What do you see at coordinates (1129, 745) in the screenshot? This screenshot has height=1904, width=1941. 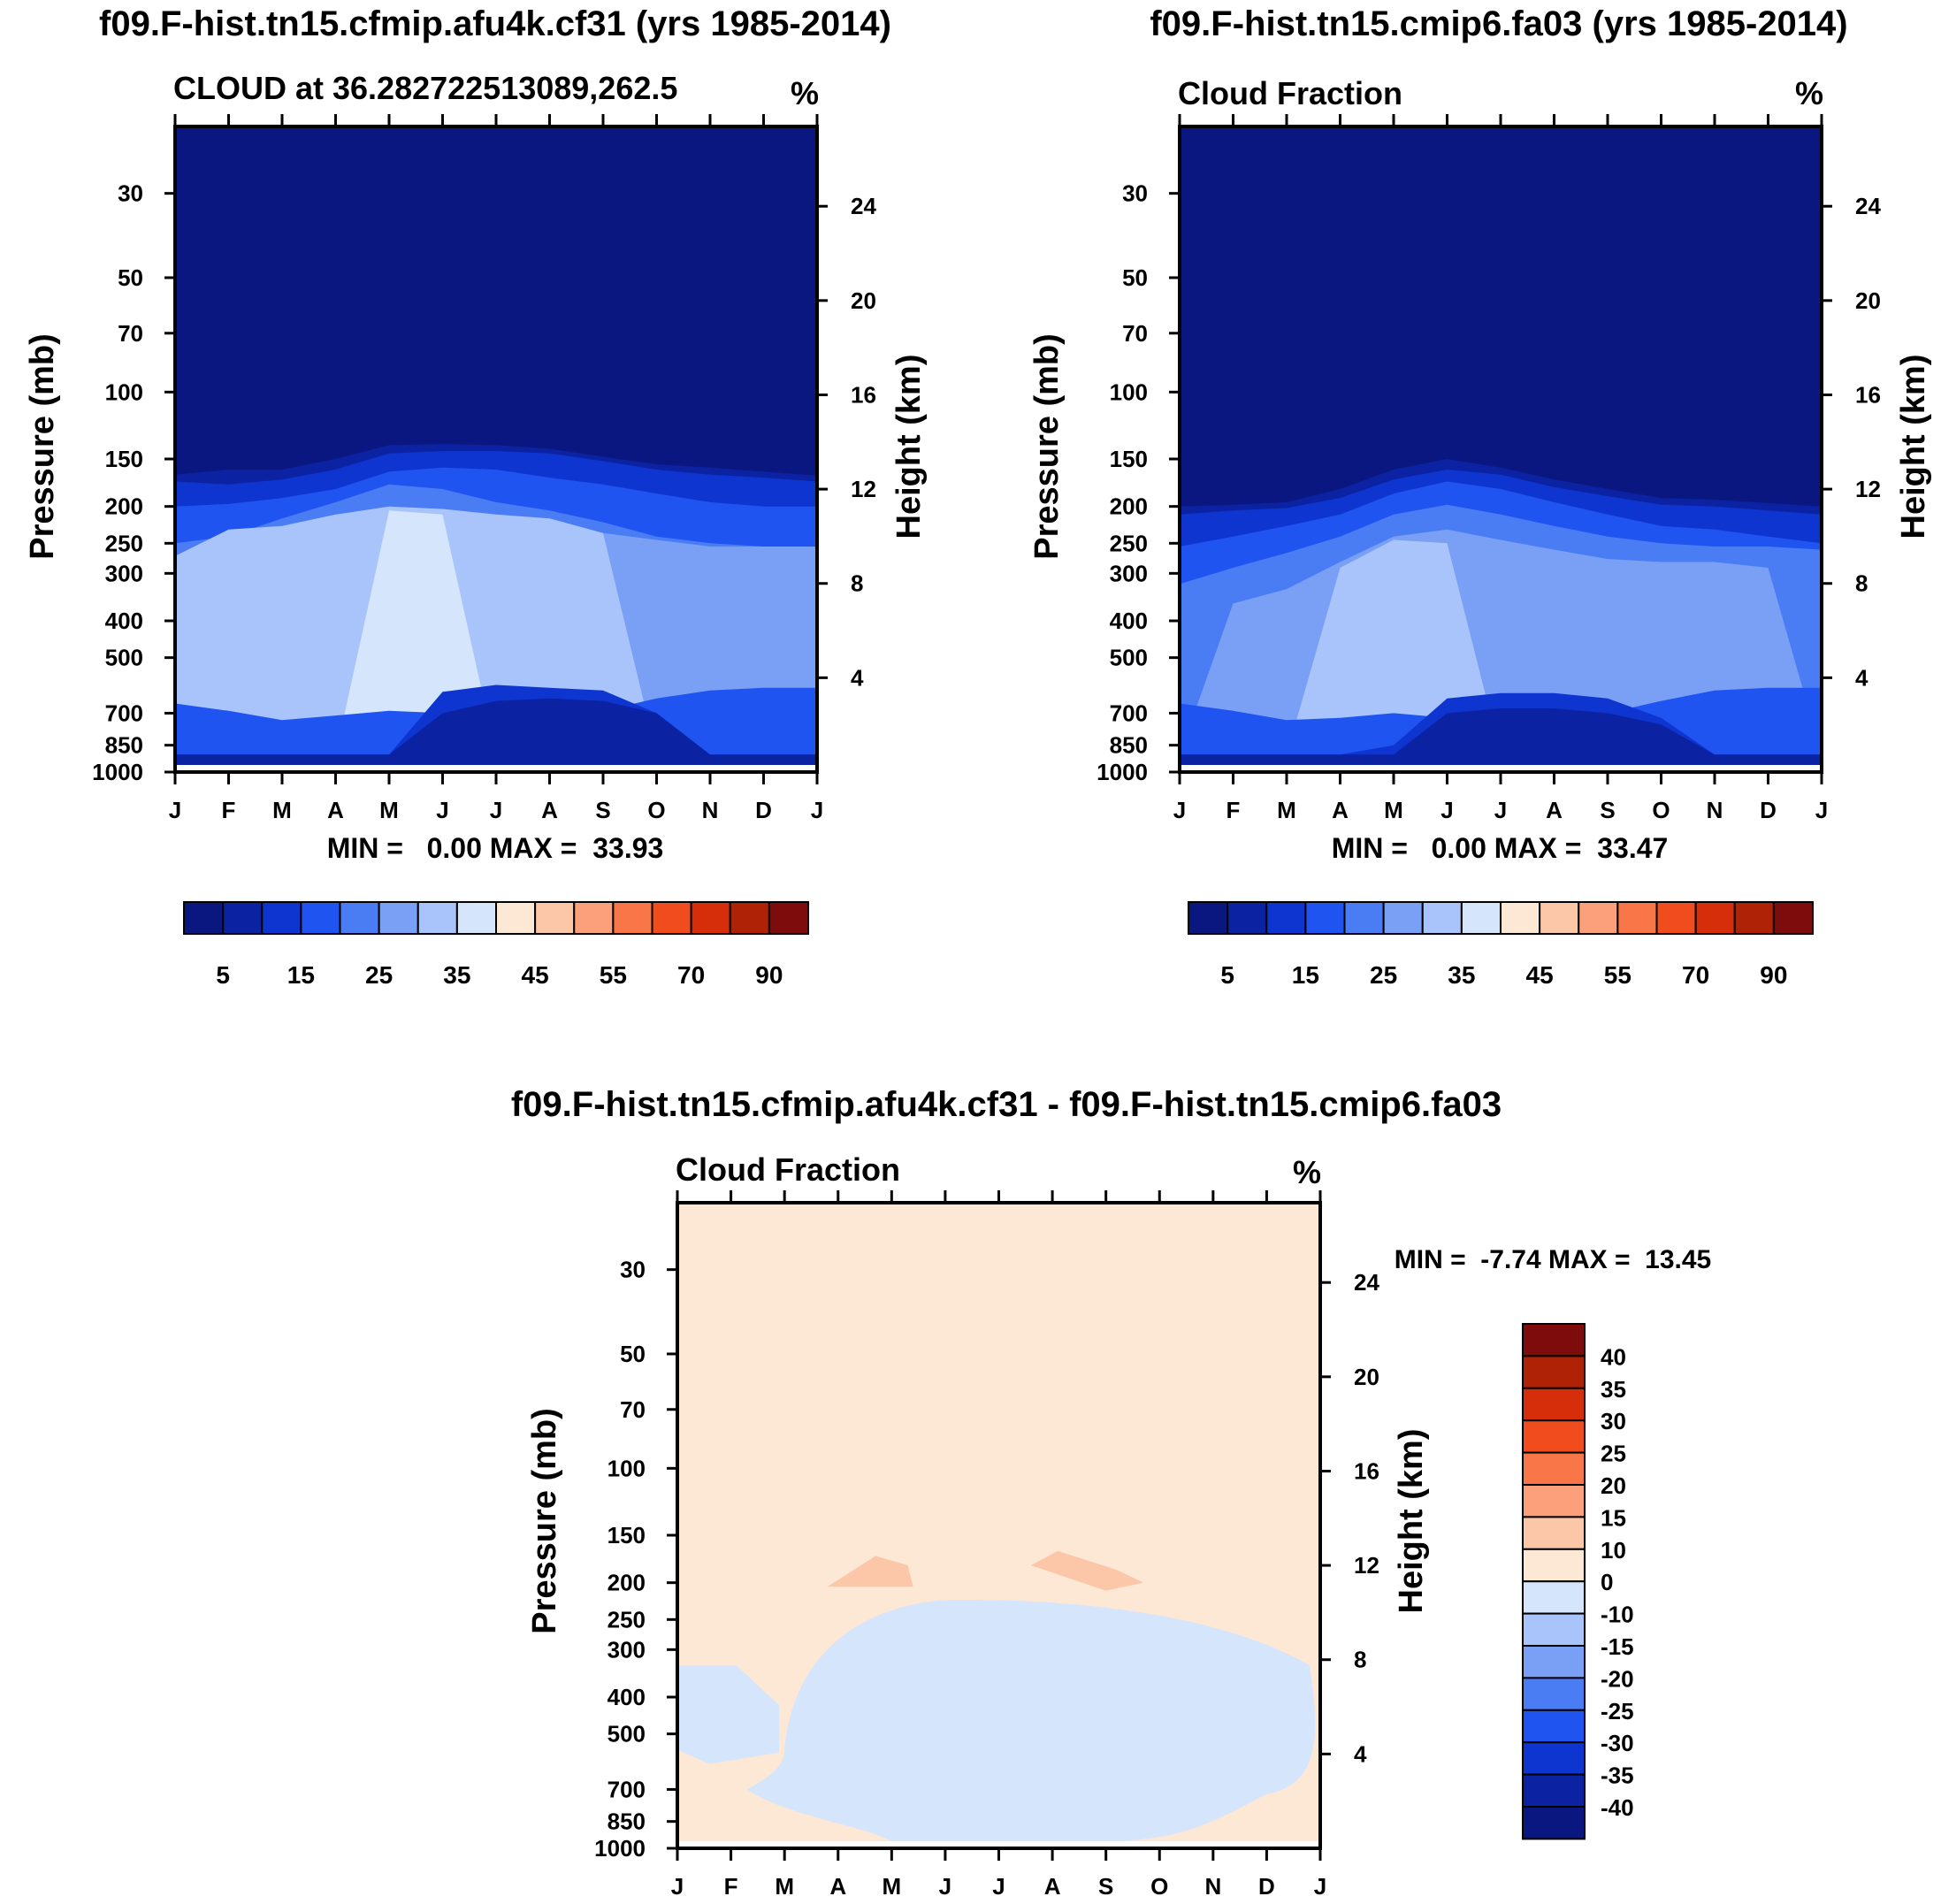 I see `y-tick-label: 850` at bounding box center [1129, 745].